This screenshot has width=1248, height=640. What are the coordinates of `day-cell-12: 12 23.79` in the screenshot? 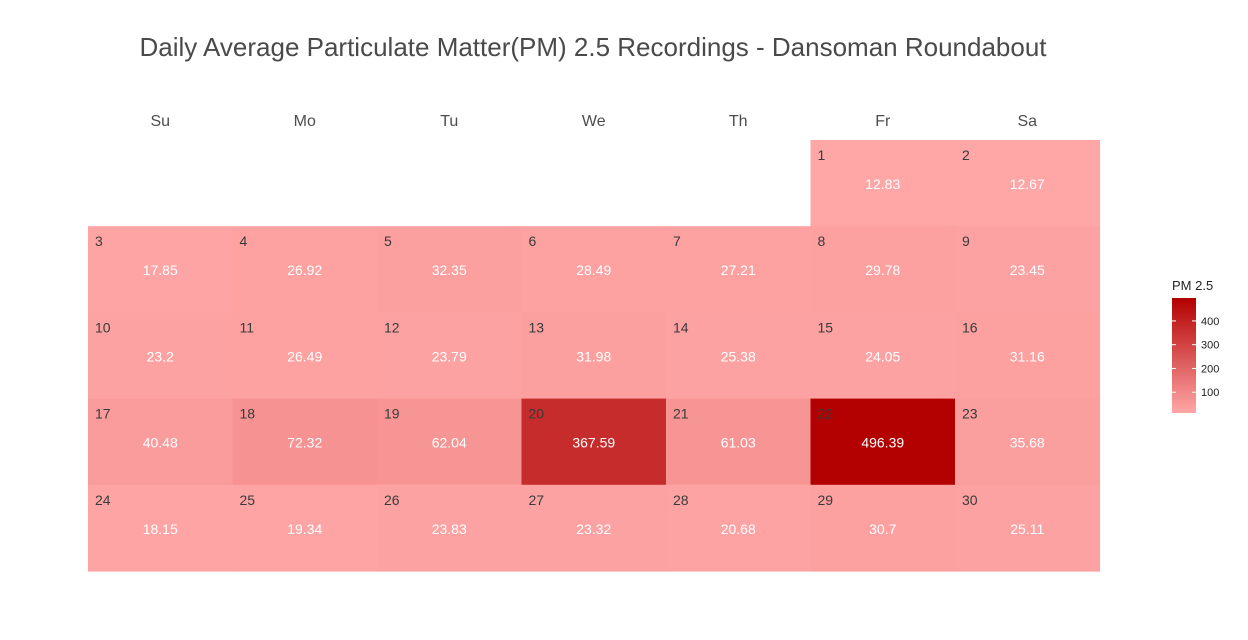 It's located at (450, 356).